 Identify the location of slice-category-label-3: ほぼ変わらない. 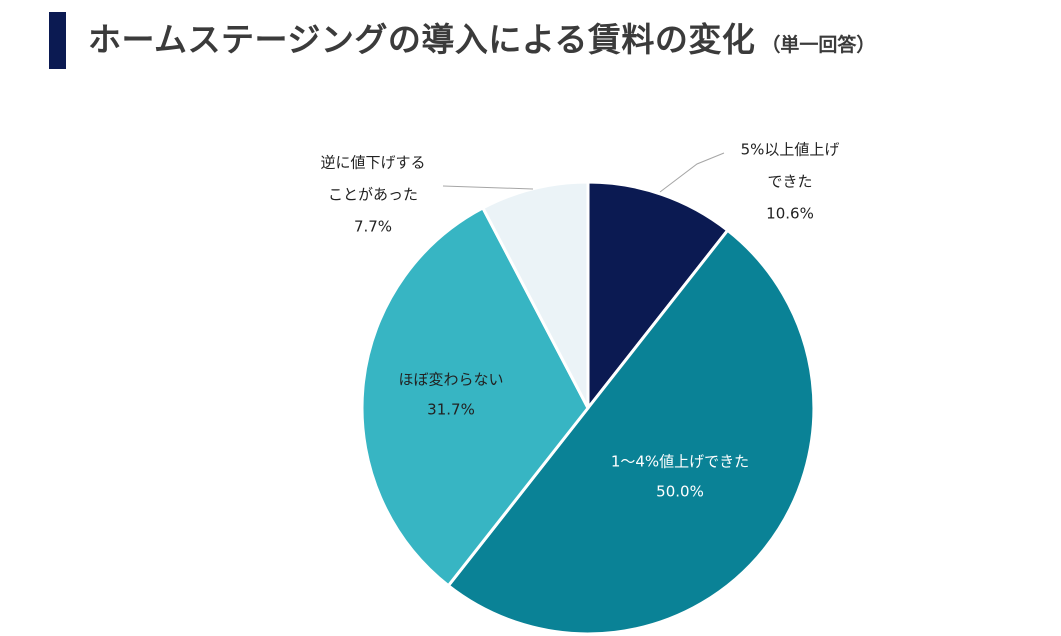
(450, 380).